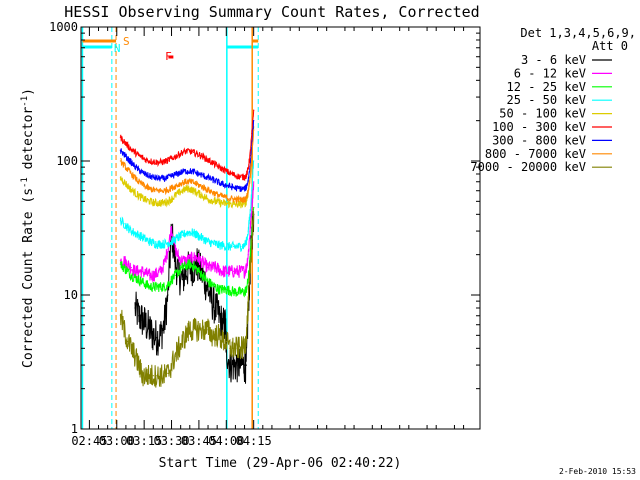 The width and height of the screenshot is (640, 480). I want to click on y-axis-label-main: Corrected Count Rate (s, so click(28, 278).